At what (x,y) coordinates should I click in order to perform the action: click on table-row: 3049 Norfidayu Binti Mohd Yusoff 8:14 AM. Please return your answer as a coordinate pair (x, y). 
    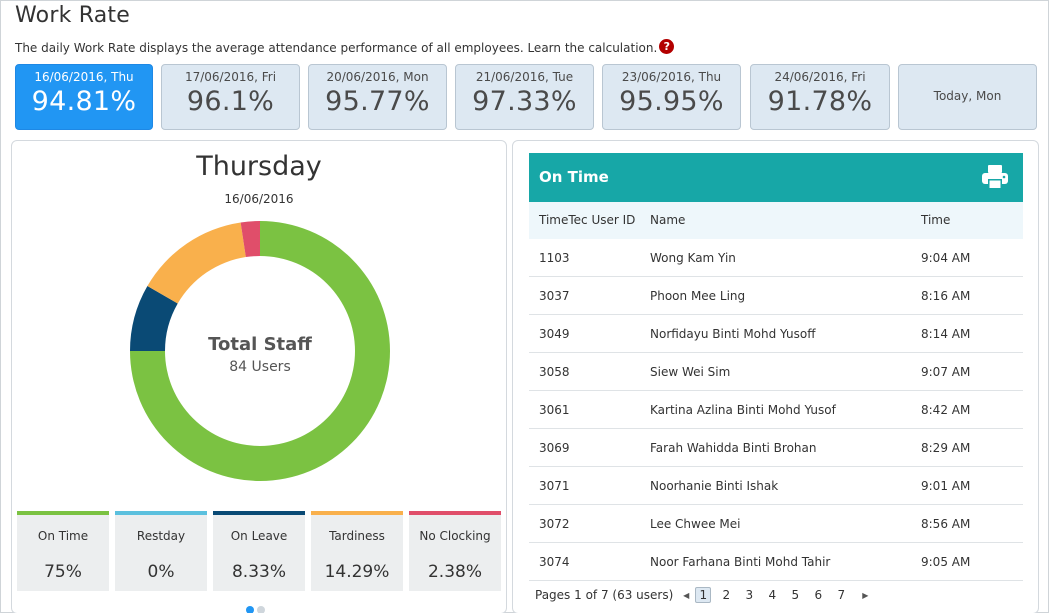
    Looking at the image, I should click on (776, 334).